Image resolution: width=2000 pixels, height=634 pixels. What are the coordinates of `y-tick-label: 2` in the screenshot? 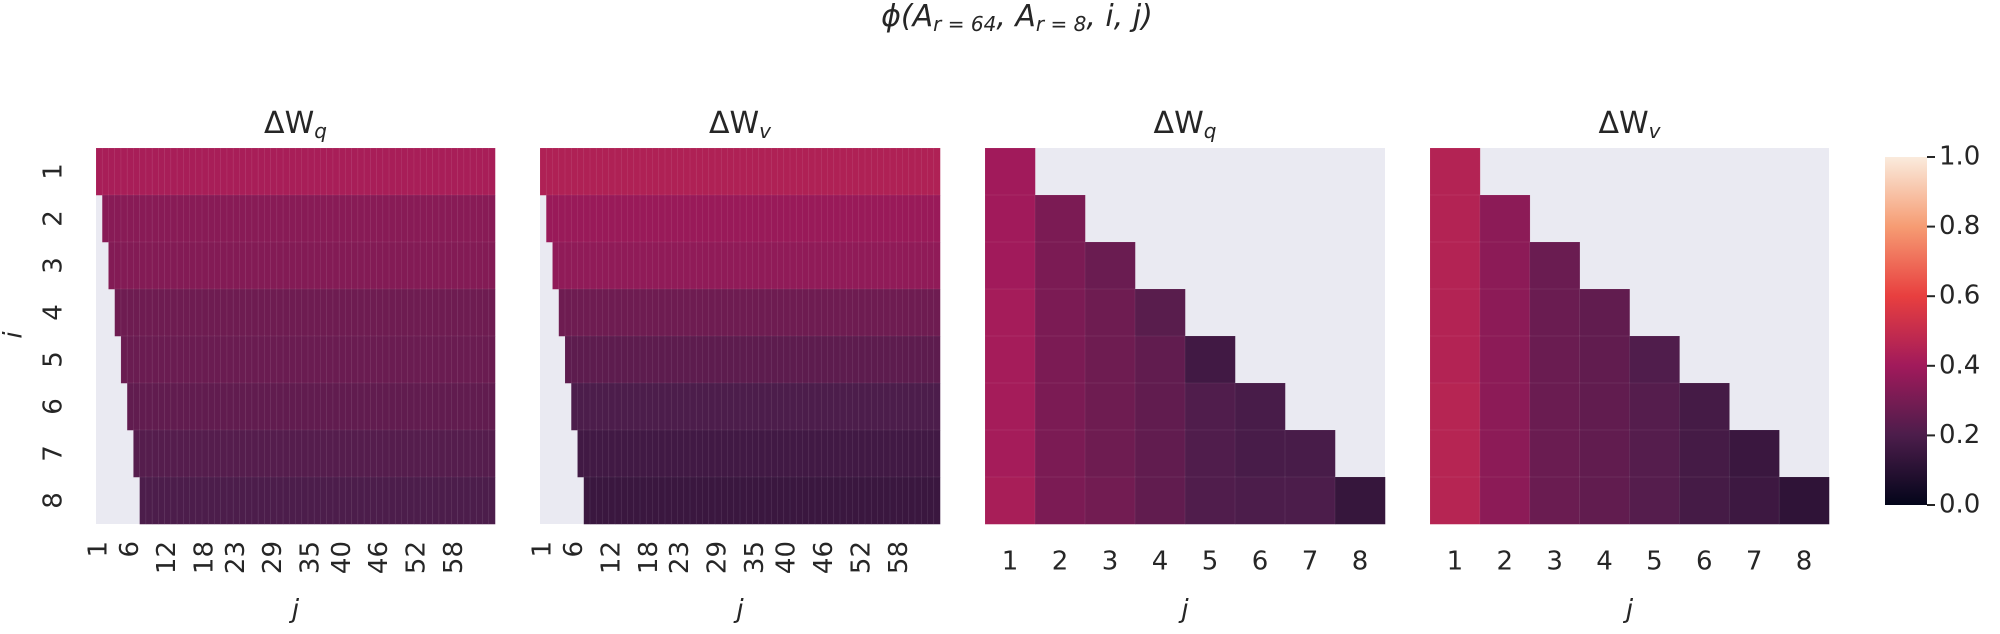 It's located at (54, 218).